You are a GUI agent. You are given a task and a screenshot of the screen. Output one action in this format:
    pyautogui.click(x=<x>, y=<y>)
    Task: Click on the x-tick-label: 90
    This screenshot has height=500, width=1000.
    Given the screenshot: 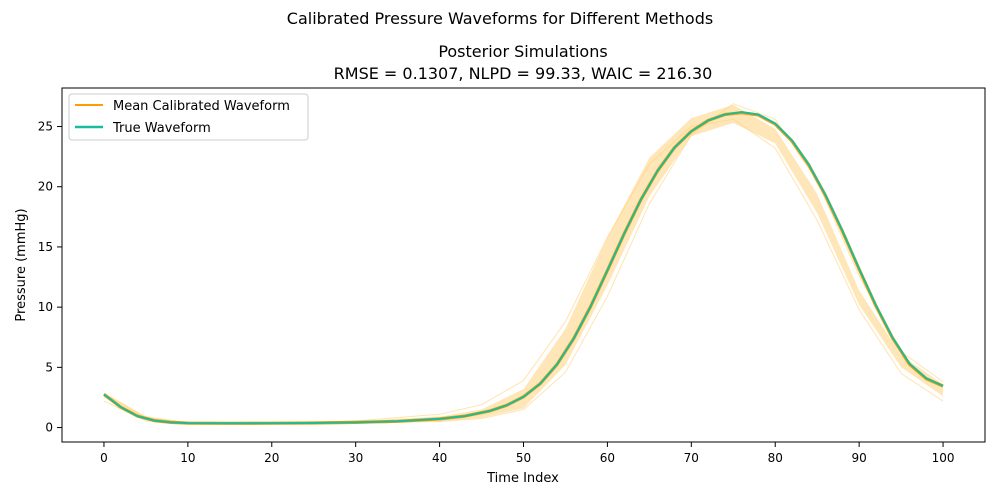 What is the action you would take?
    pyautogui.click(x=858, y=458)
    